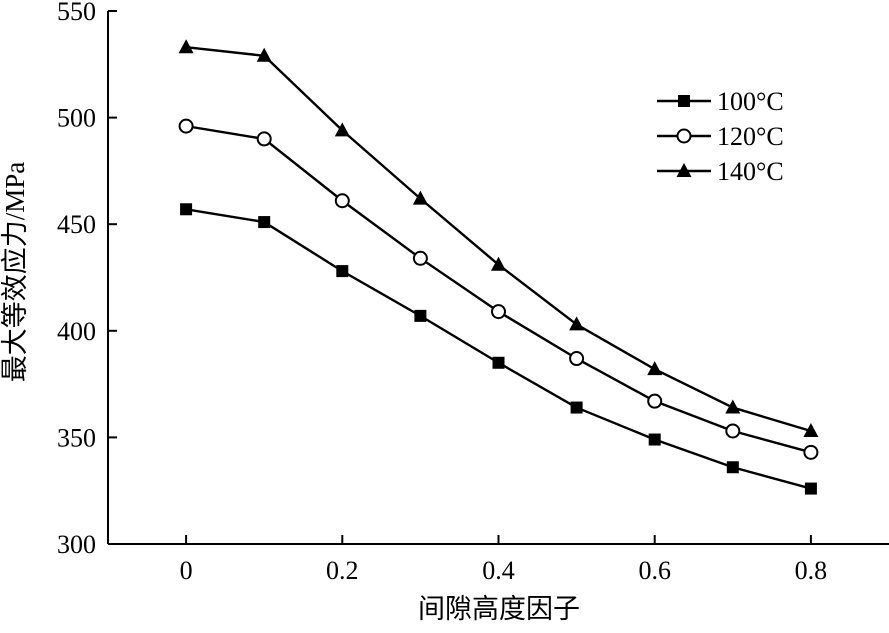 The image size is (889, 633). Describe the element at coordinates (76, 331) in the screenshot. I see `y-tick-label: 400` at that location.